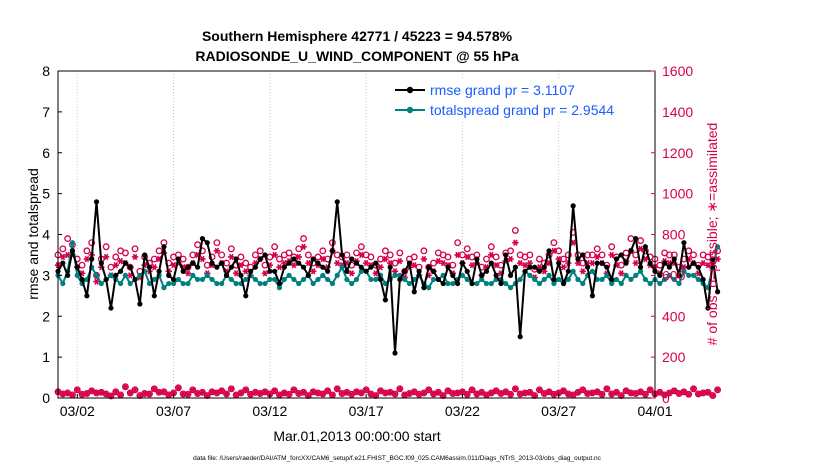 This screenshot has height=470, width=830. I want to click on y-right-tick-label: 1400, so click(677, 112).